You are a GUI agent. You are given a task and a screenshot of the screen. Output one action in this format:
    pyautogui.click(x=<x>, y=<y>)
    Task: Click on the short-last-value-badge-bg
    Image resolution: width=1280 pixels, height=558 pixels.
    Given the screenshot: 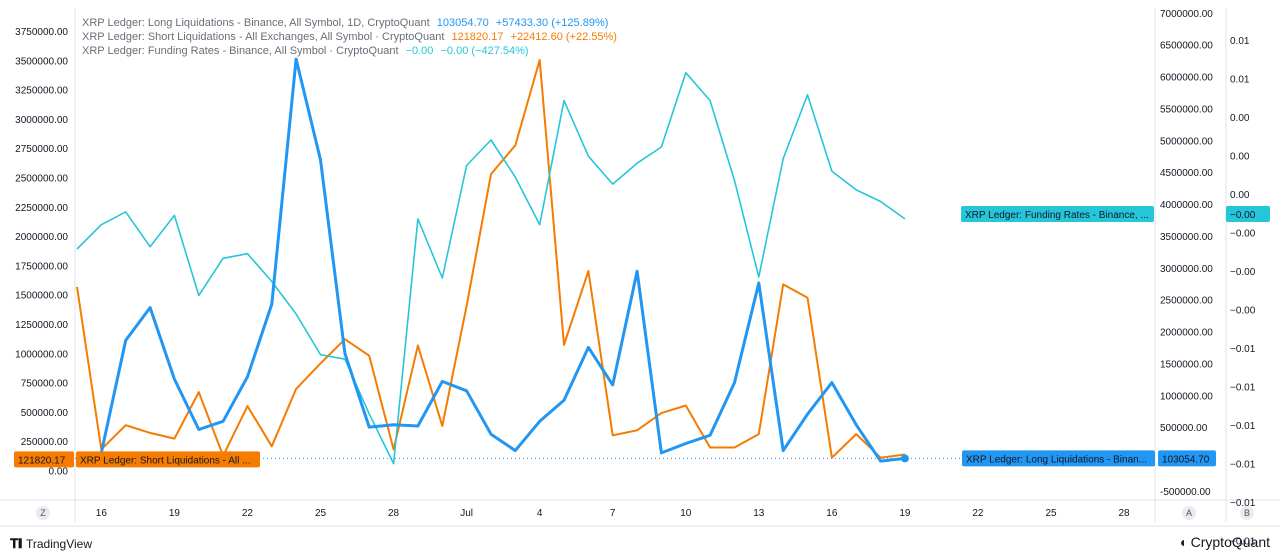 What is the action you would take?
    pyautogui.click(x=44, y=459)
    